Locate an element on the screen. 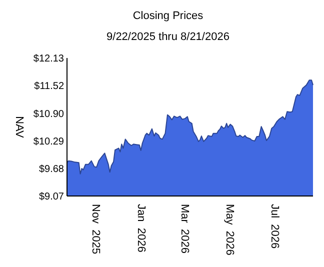 This screenshot has width=324, height=267. chart-subtitle: 9/22/2025 thru 8/21/2026 is located at coordinates (168, 37).